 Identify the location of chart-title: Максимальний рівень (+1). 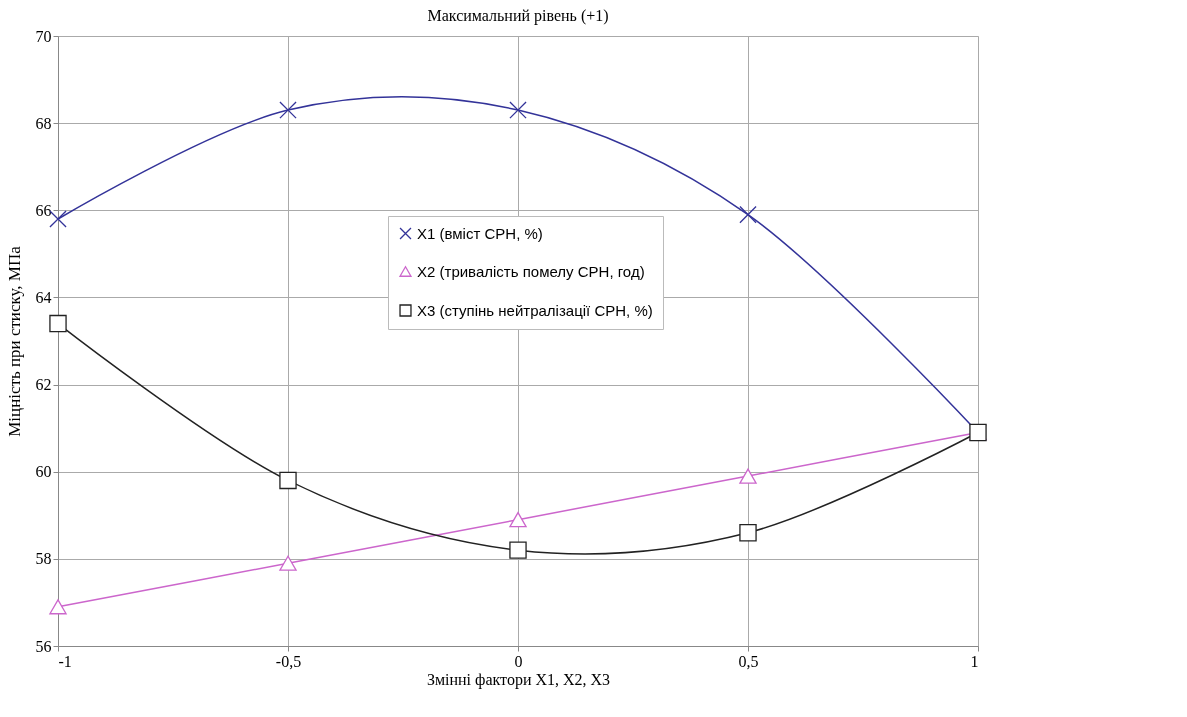
(518, 16).